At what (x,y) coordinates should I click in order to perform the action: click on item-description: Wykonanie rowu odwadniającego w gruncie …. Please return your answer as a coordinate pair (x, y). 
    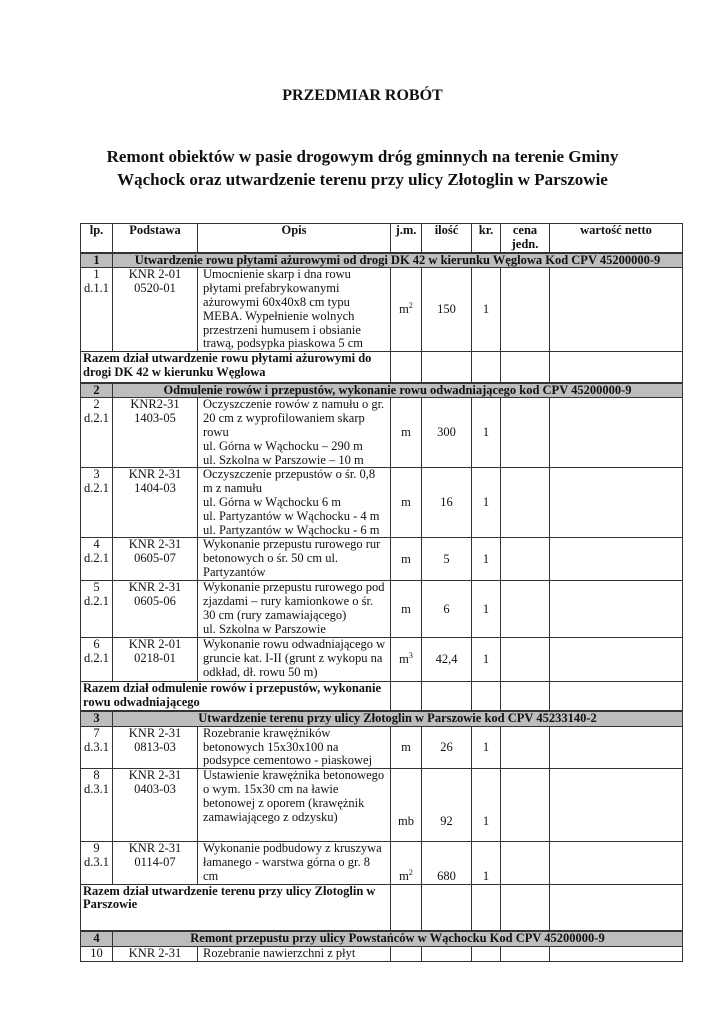
    Looking at the image, I should click on (294, 660).